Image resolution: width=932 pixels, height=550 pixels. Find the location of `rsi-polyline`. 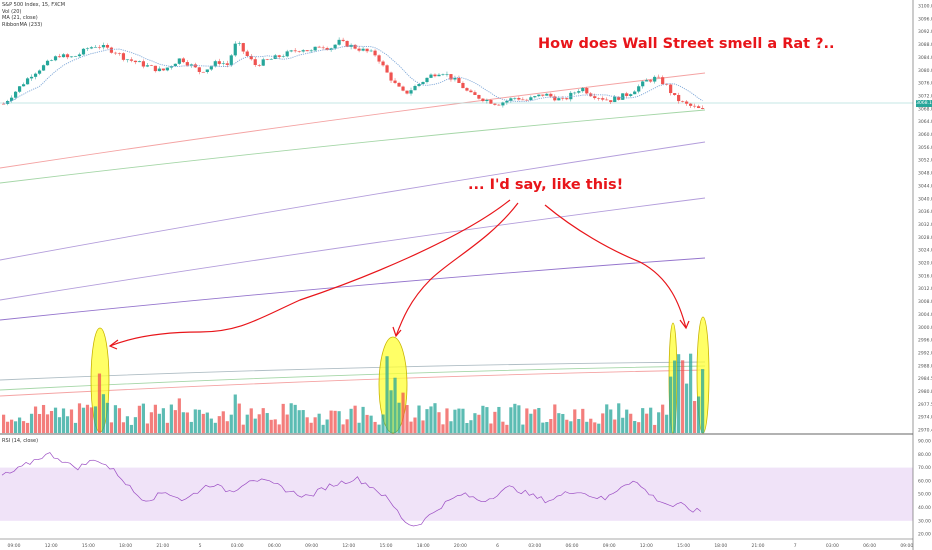

rsi-polyline is located at coordinates (351, 489).